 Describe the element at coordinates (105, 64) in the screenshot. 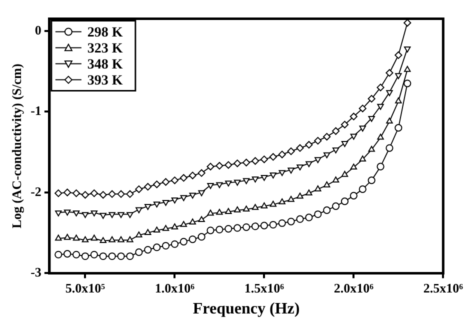

I see `legend-label: 348 K` at that location.